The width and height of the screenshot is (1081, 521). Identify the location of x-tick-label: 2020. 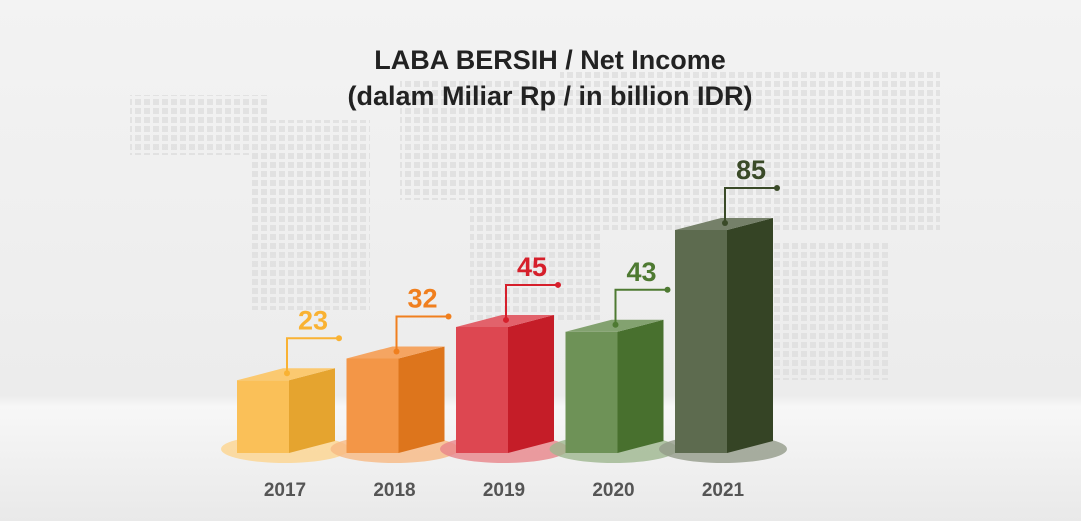
(613, 490).